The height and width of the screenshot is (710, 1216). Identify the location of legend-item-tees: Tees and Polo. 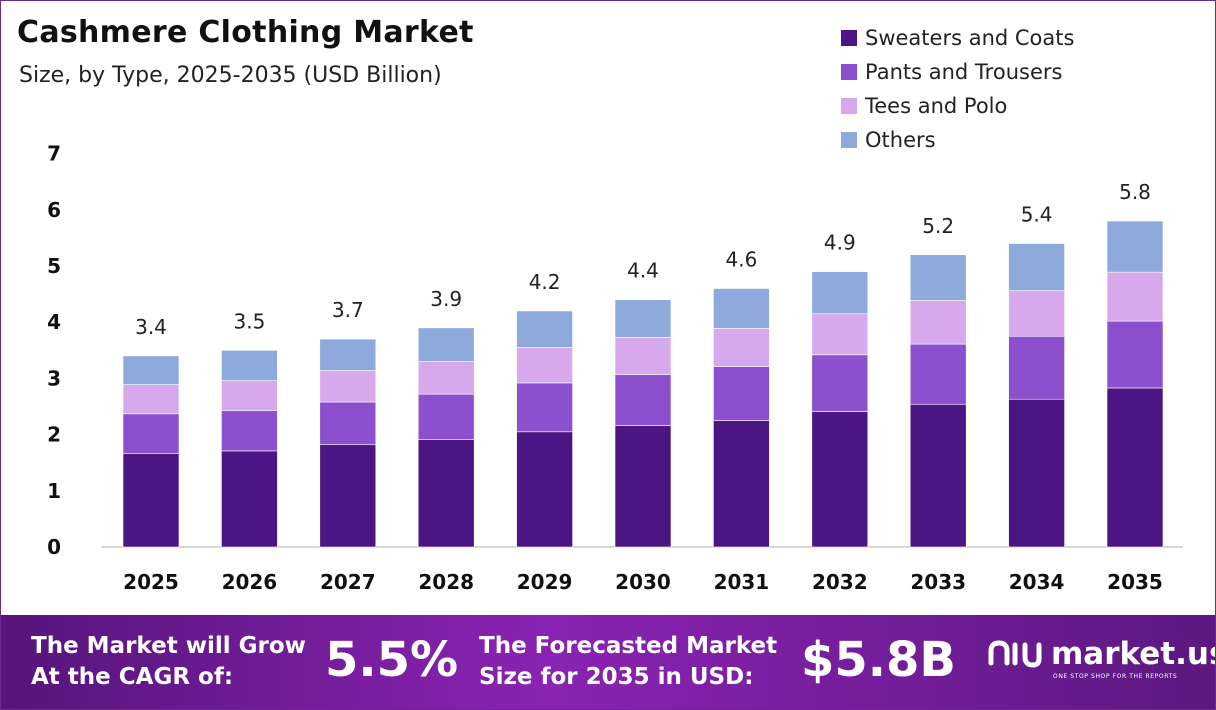
(957, 106).